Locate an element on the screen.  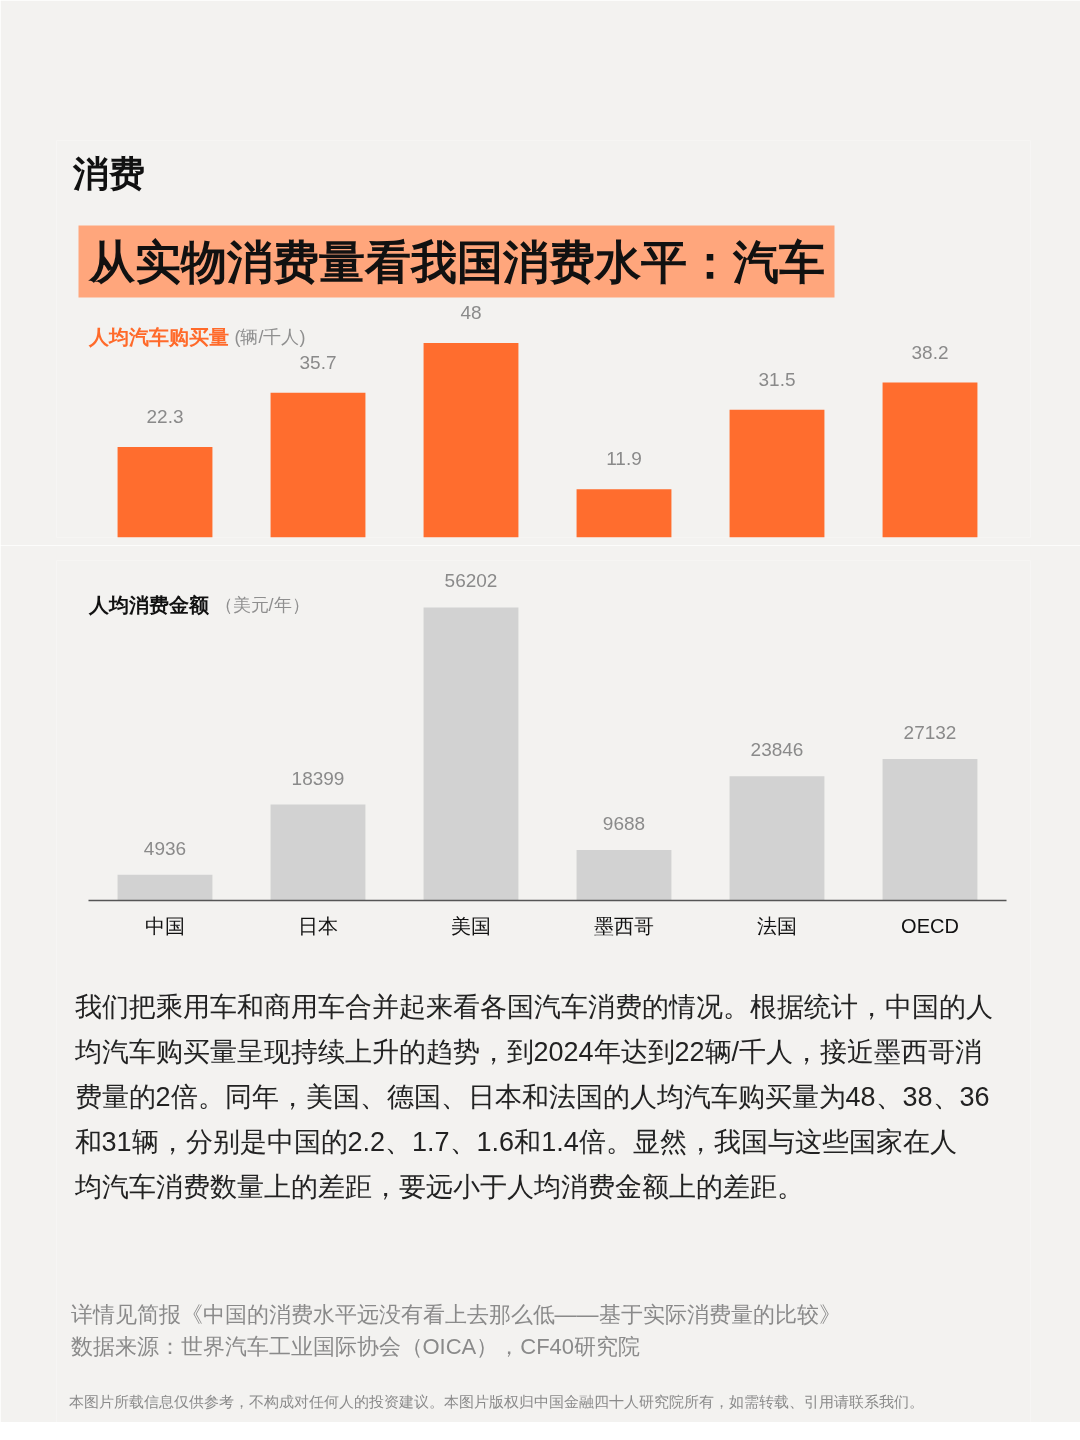
data-label: 9688 is located at coordinates (624, 823).